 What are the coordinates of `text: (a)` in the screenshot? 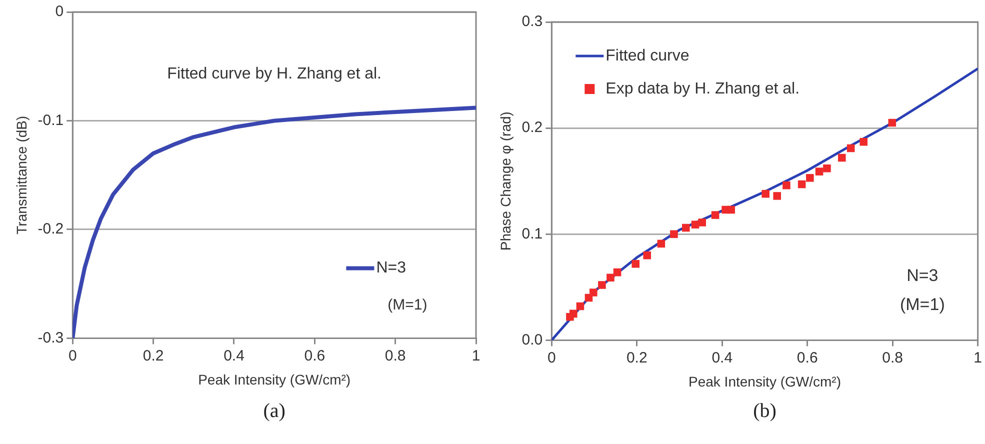 It's located at (274, 411).